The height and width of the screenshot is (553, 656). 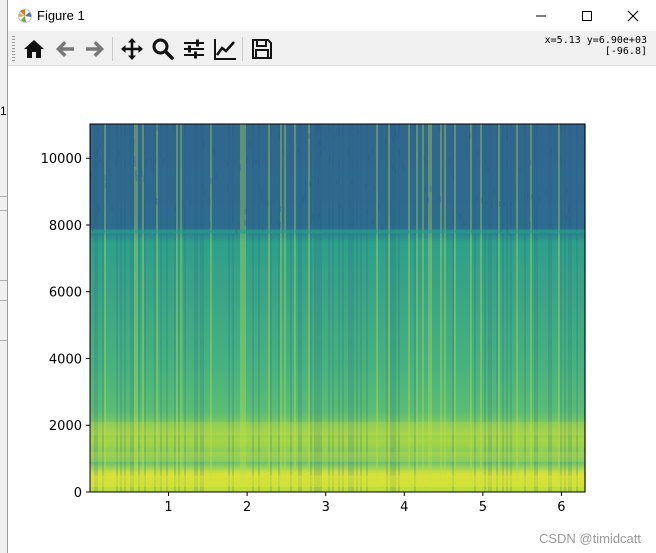 I want to click on coordinate-xy-text: x=5.13 y=6.90e+03, so click(x=595, y=40).